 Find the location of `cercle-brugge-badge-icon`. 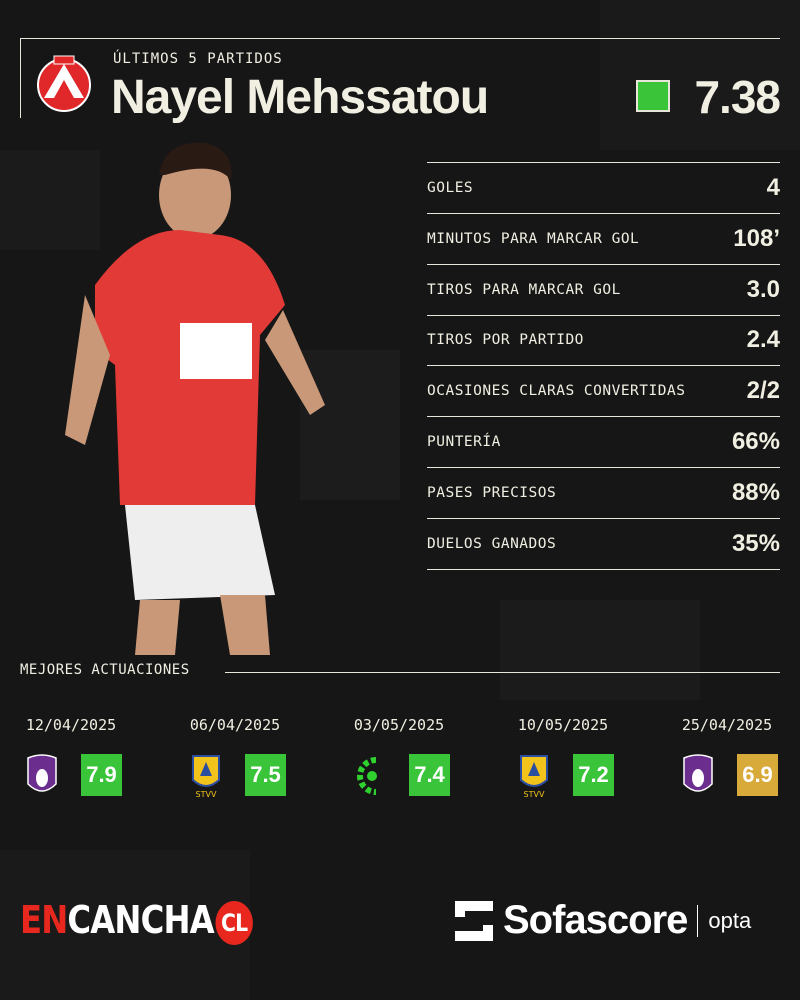

cercle-brugge-badge-icon is located at coordinates (370, 776).